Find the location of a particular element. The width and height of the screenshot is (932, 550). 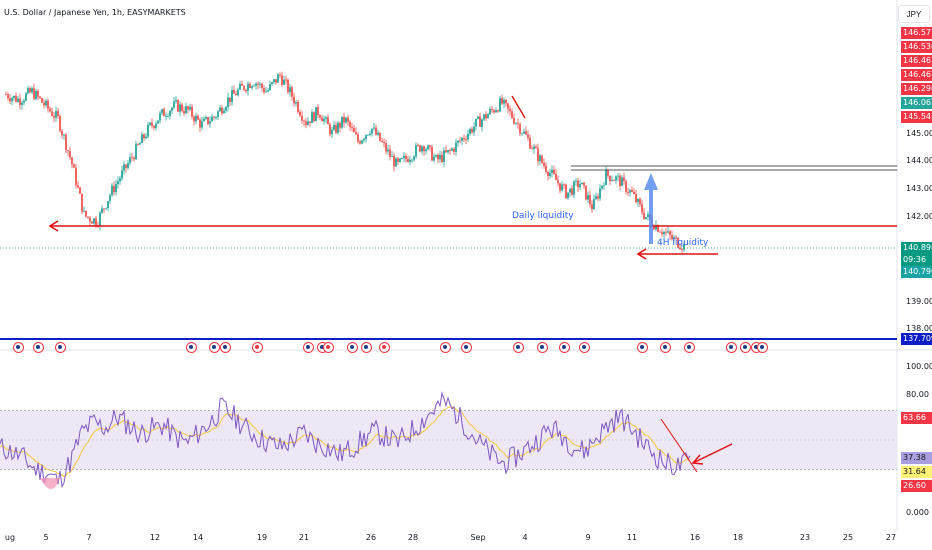

price-axis-tick: 145.000 is located at coordinates (919, 133).